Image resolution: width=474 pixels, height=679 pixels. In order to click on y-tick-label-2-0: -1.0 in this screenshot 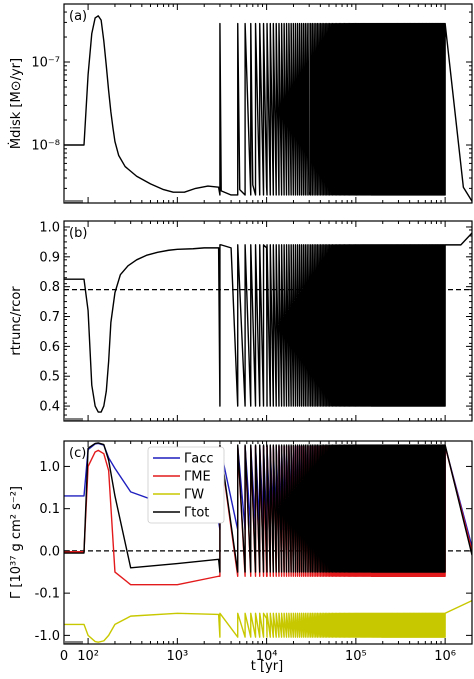, I will do `click(47, 636)`.